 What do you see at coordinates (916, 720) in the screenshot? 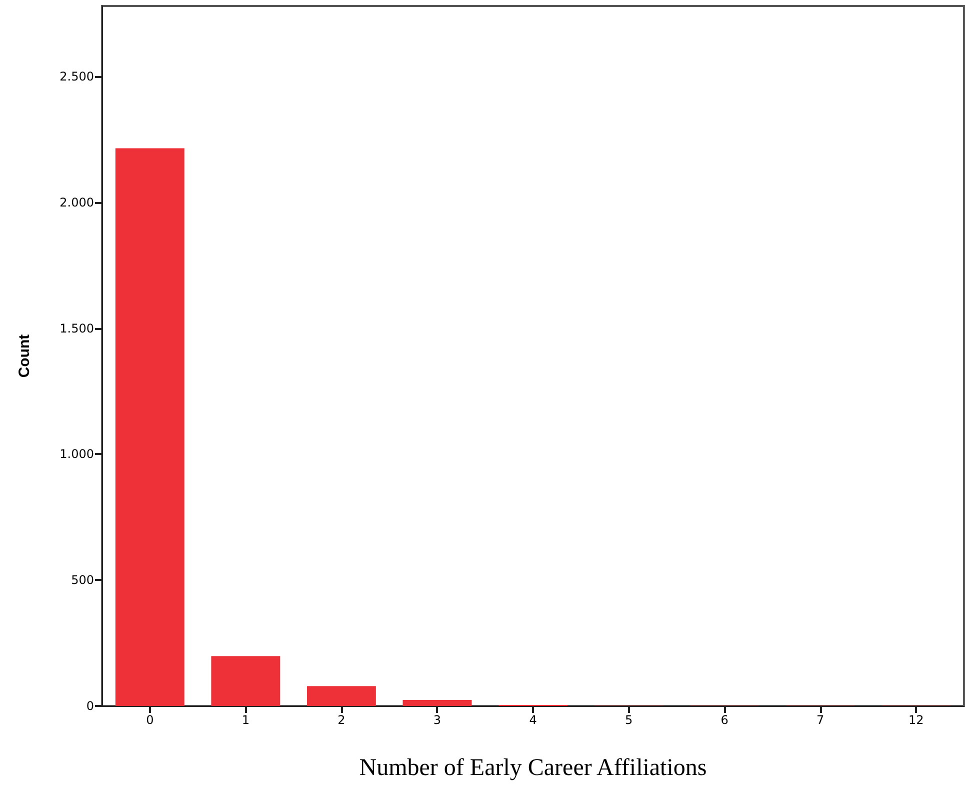
I see `x-tick-label: 12` at bounding box center [916, 720].